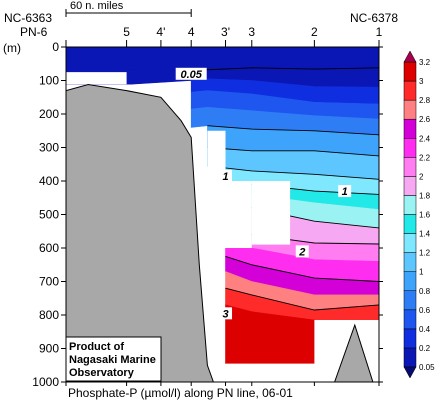 This screenshot has width=446, height=400. I want to click on colorbar-label-1: 0.2, so click(425, 348).